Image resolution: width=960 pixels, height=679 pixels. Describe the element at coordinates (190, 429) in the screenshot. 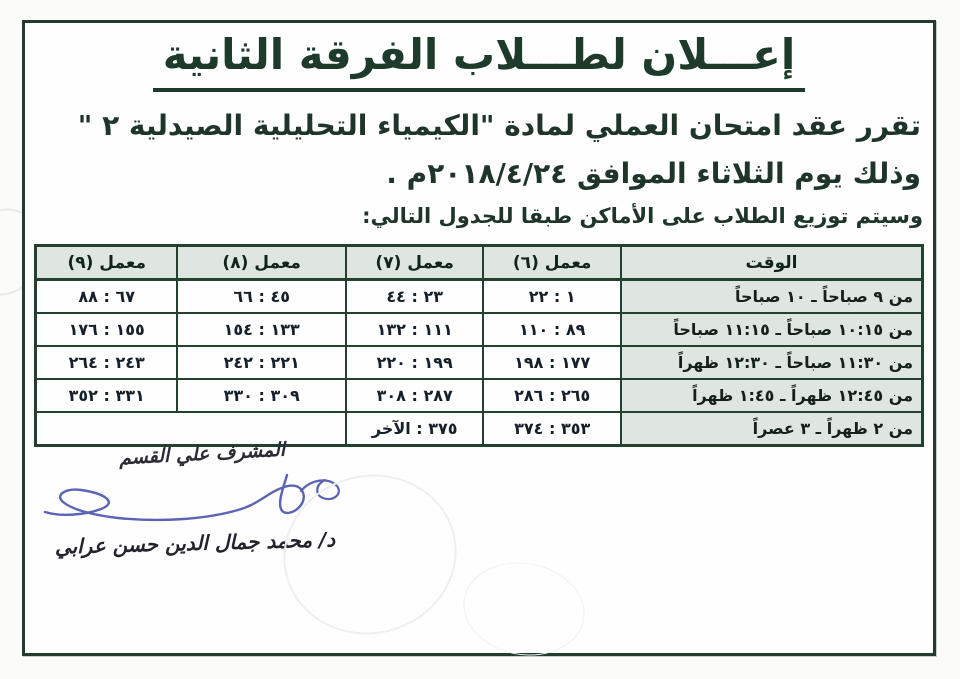

I see `student-range-cell` at that location.